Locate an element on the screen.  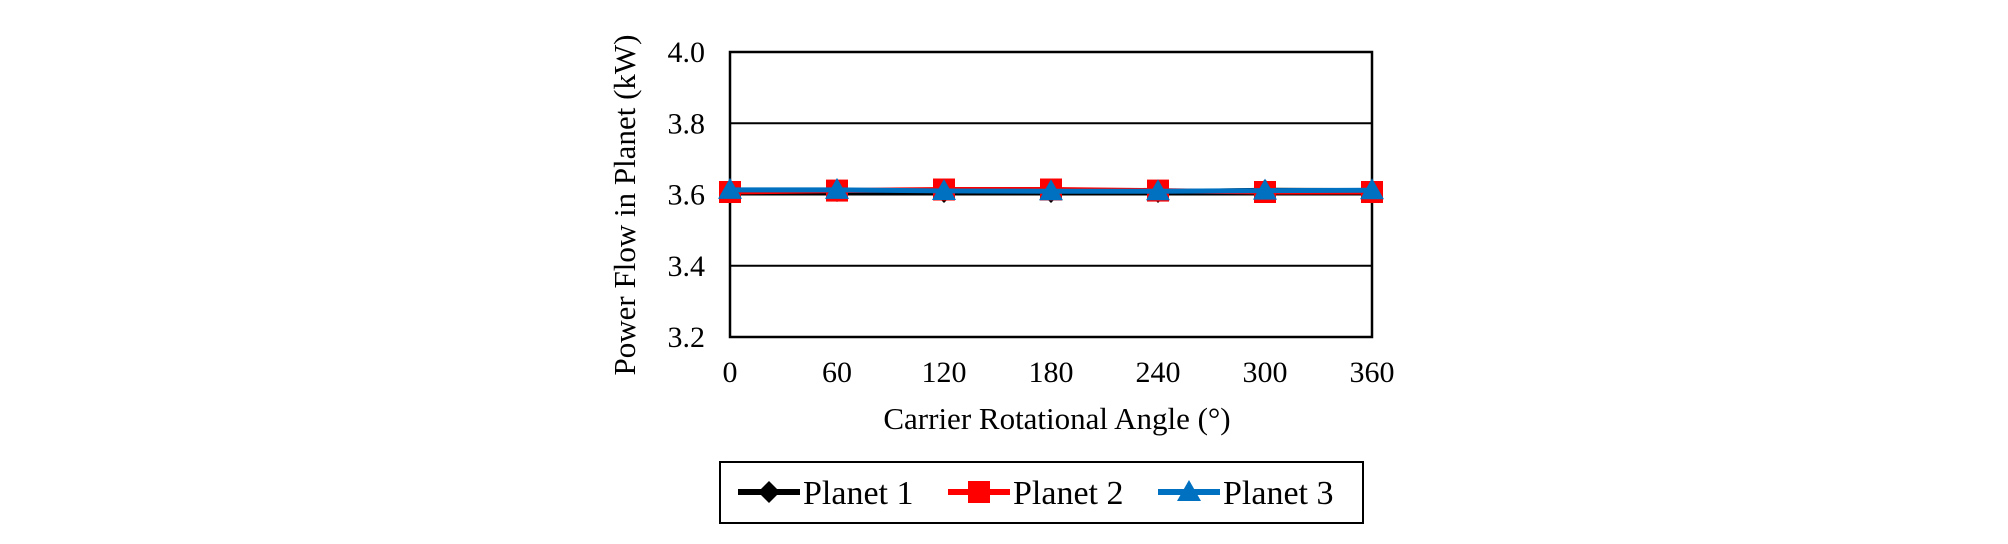
x-tick-label: 180 is located at coordinates (1051, 372).